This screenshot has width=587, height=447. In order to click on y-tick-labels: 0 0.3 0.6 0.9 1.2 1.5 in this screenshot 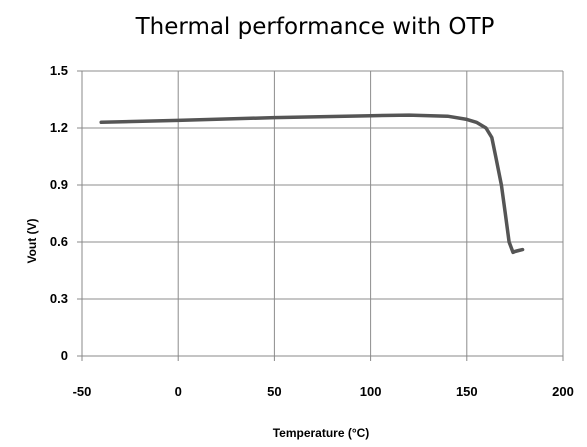, I will do `click(59, 213)`.